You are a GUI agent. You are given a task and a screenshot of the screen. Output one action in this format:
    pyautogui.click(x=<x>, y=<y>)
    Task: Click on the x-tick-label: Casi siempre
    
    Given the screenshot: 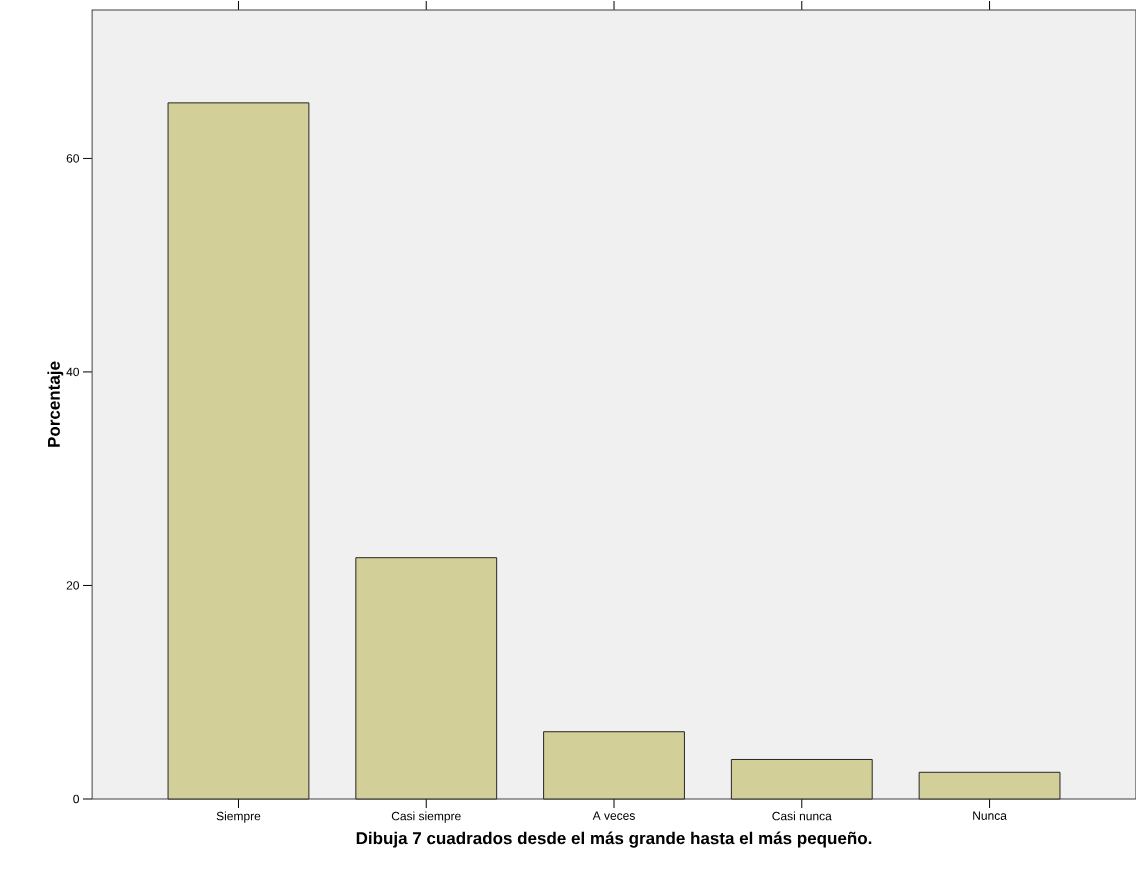 What is the action you would take?
    pyautogui.click(x=426, y=817)
    